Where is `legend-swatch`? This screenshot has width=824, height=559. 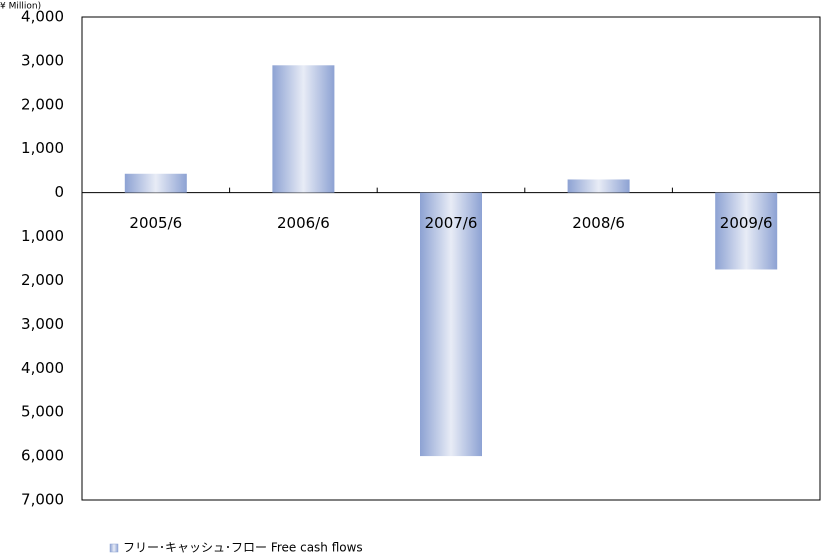
legend-swatch is located at coordinates (114, 548).